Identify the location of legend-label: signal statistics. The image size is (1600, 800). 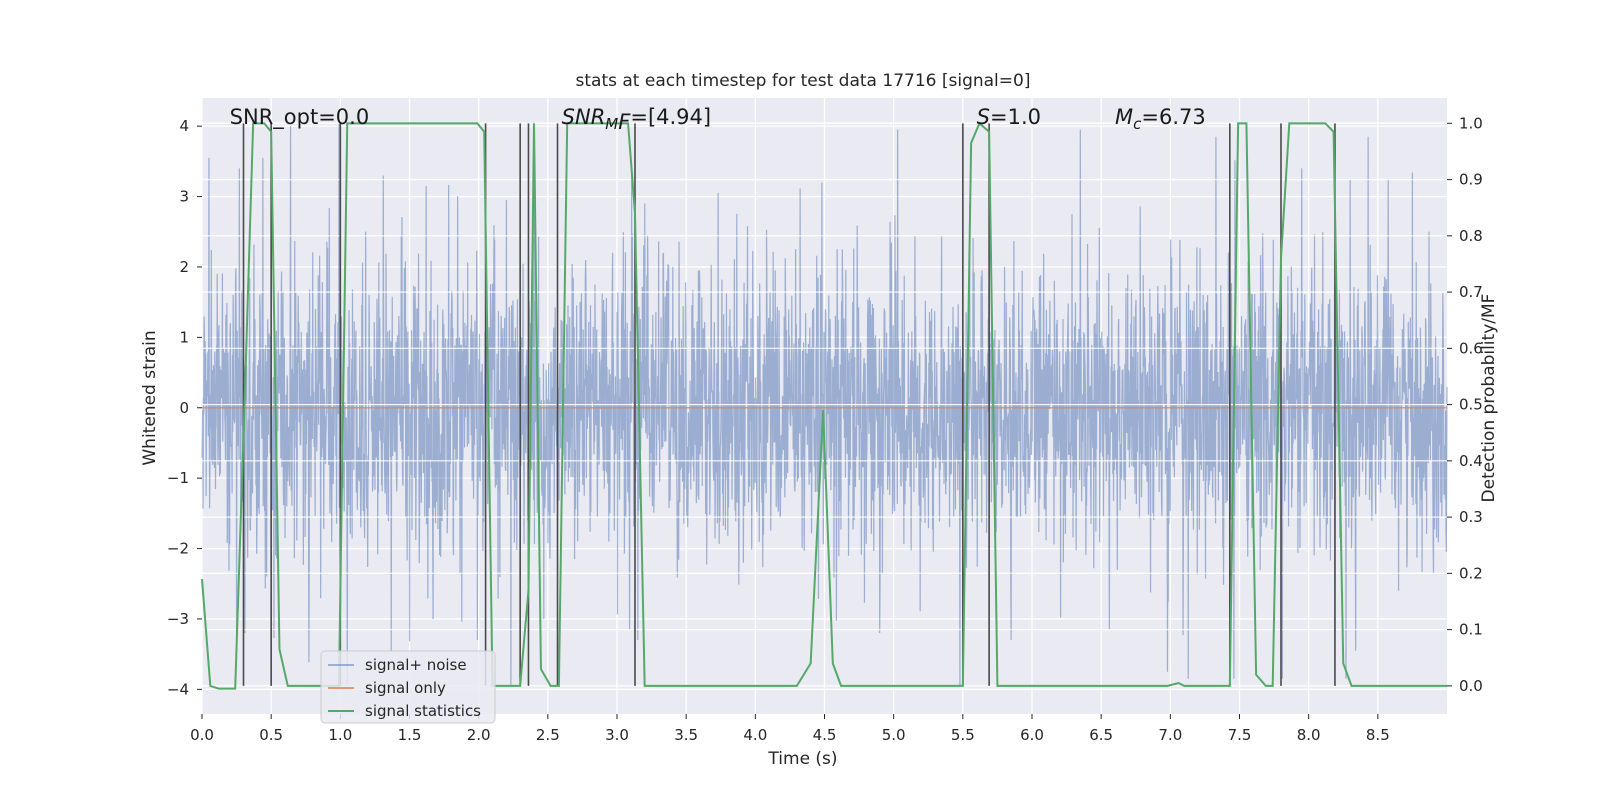
(423, 711).